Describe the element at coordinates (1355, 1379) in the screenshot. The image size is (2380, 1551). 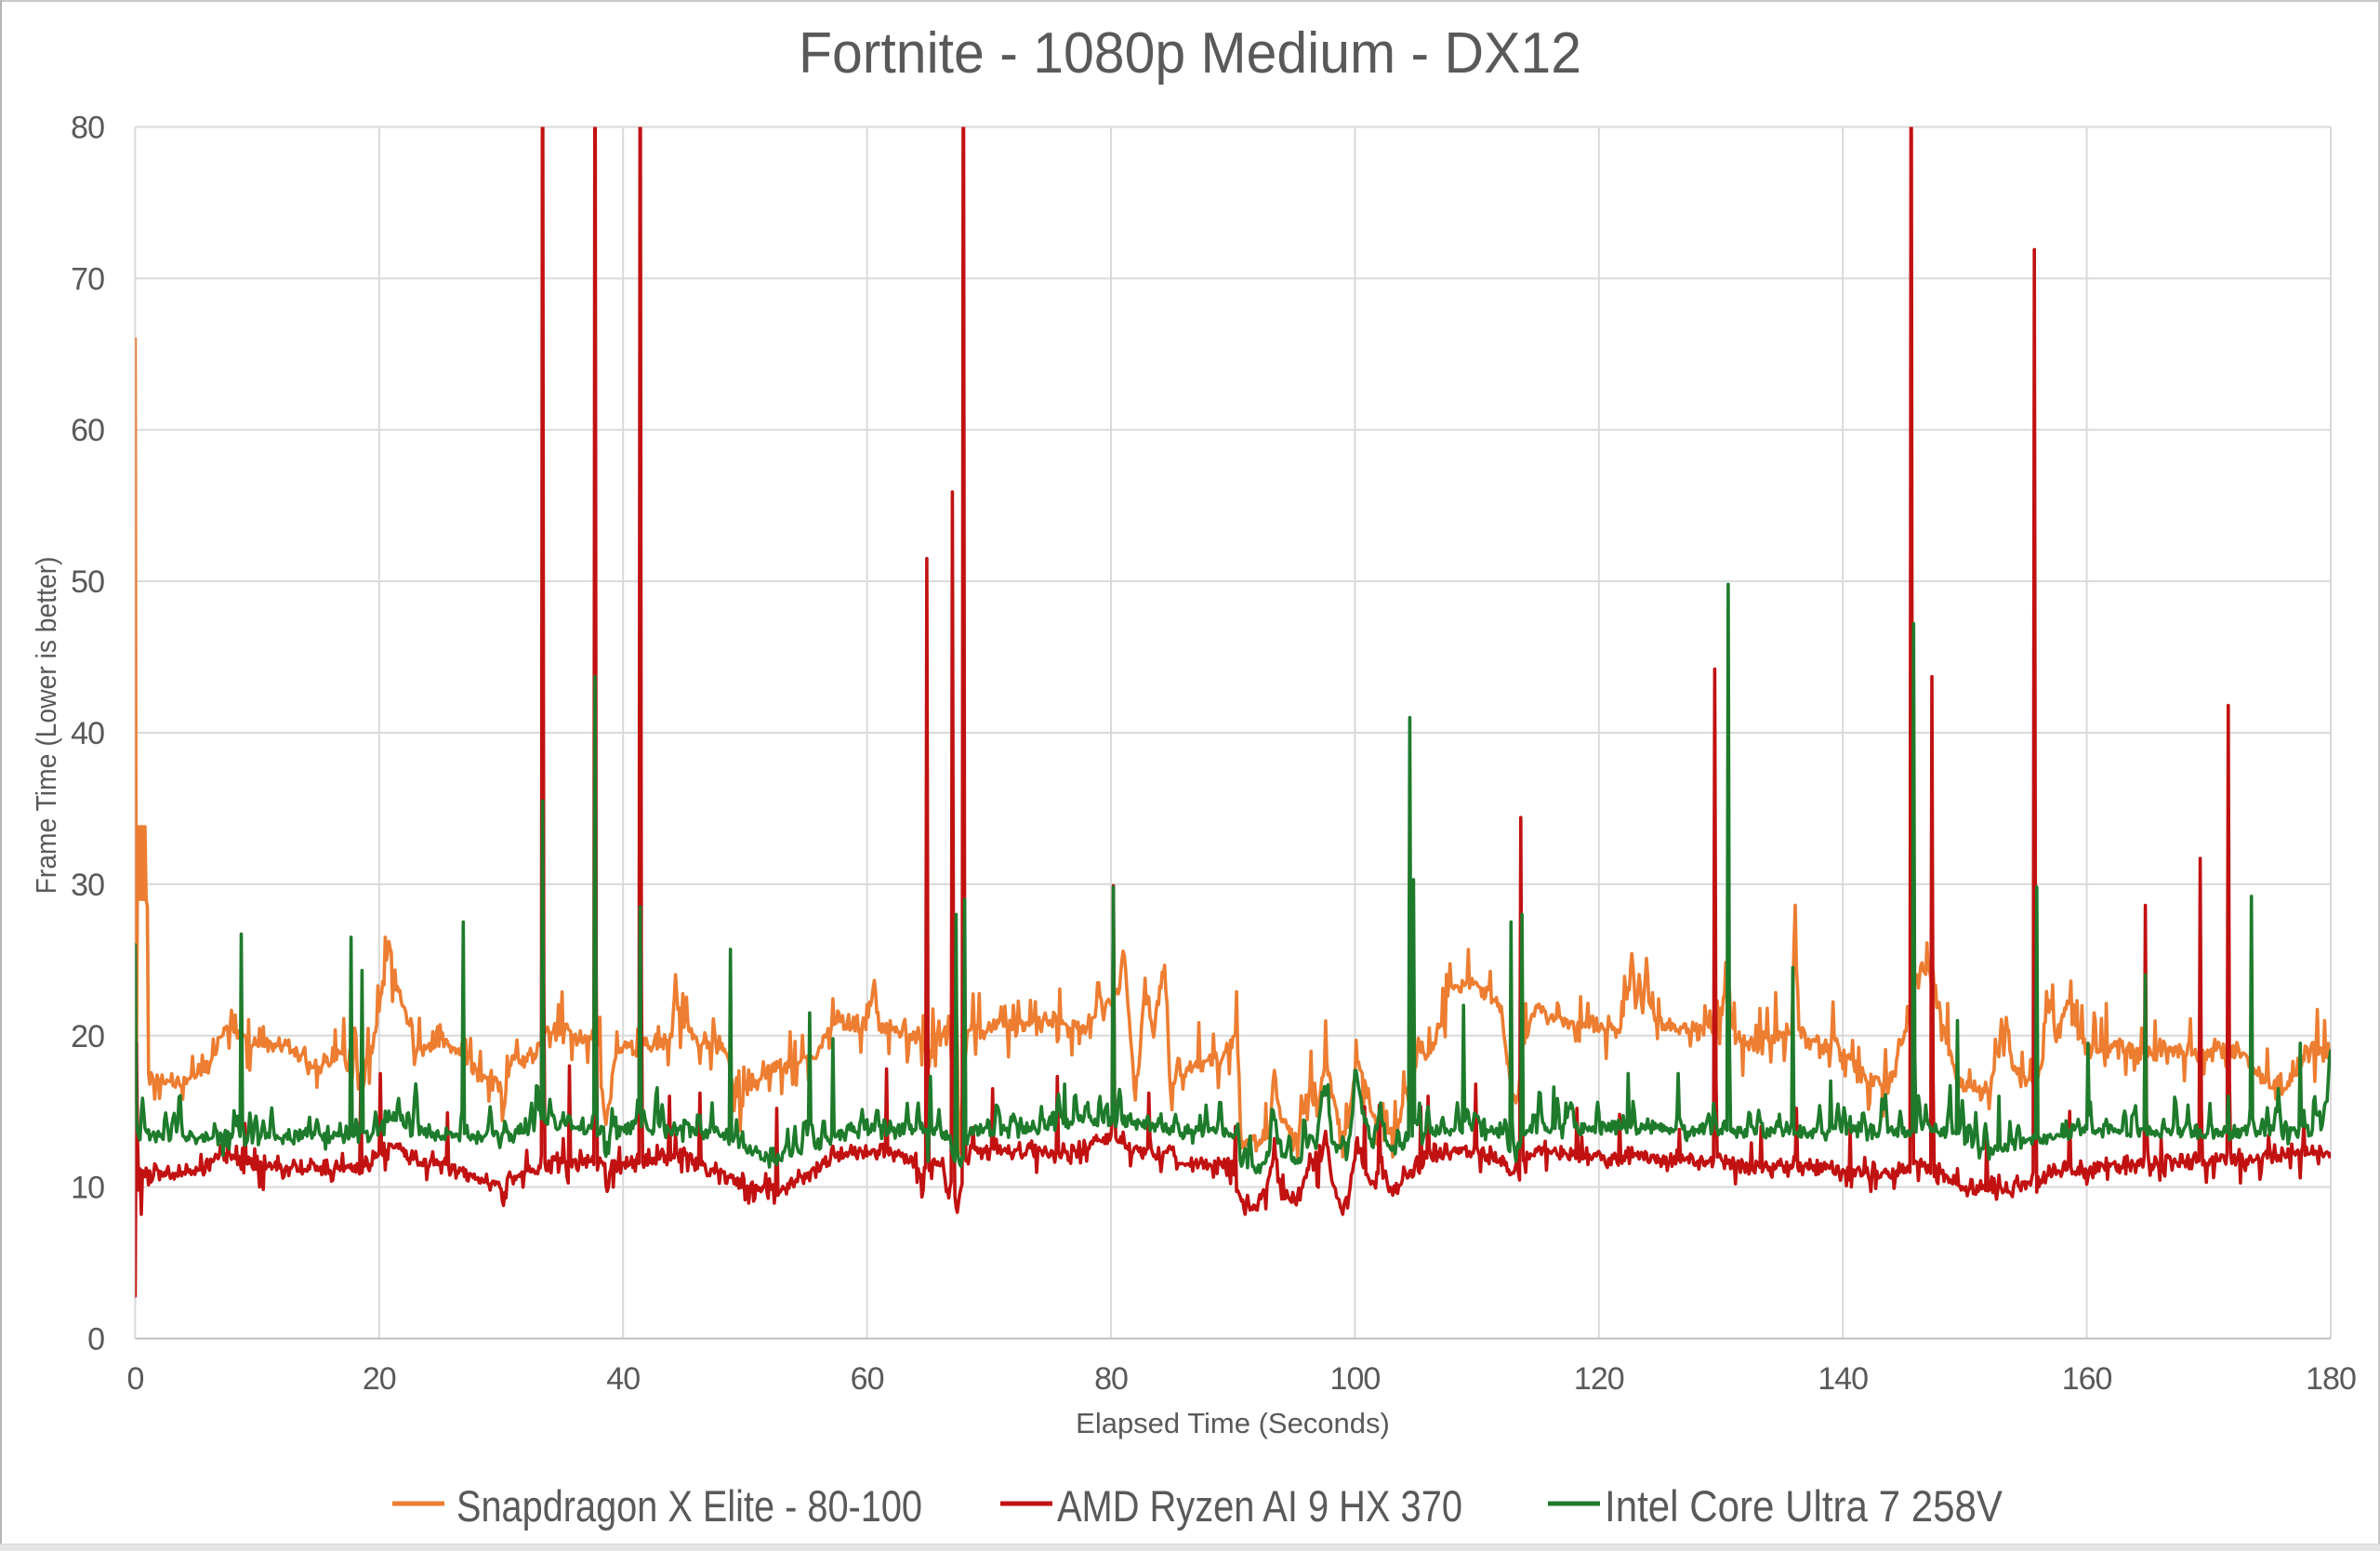
I see `svg-text: 100` at that location.